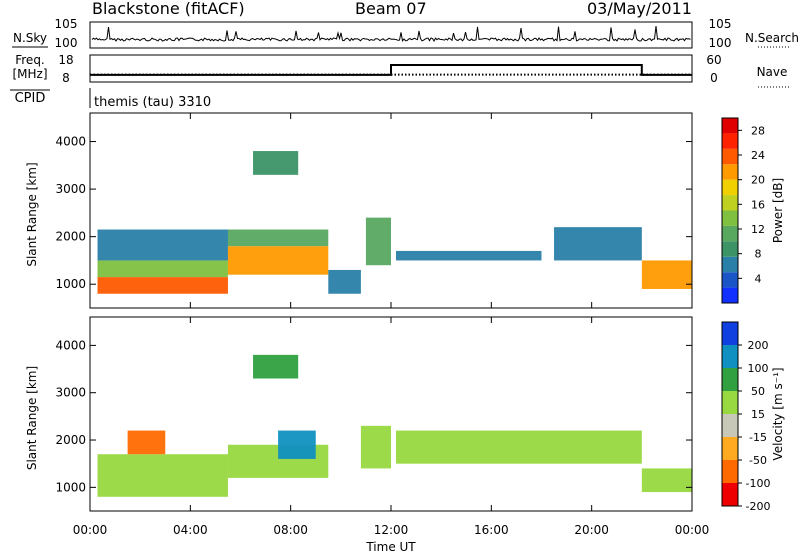 The width and height of the screenshot is (800, 554). I want to click on x-tick-label-0: 00:00, so click(90, 530).